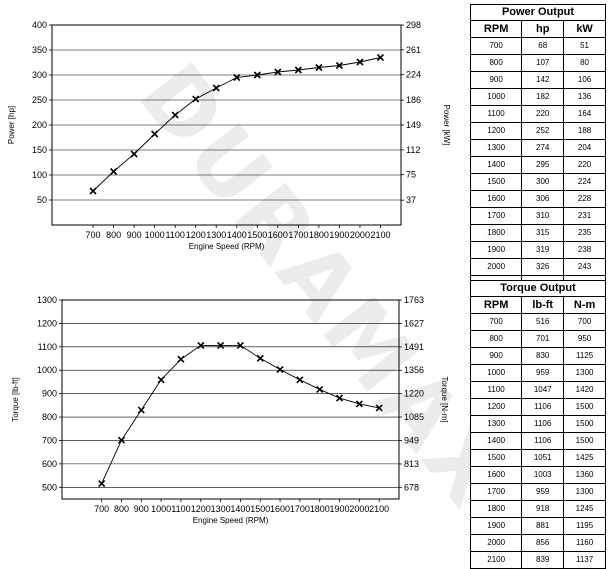 This screenshot has width=611, height=569. Describe the element at coordinates (584, 475) in the screenshot. I see `table-cell: 1360` at that location.